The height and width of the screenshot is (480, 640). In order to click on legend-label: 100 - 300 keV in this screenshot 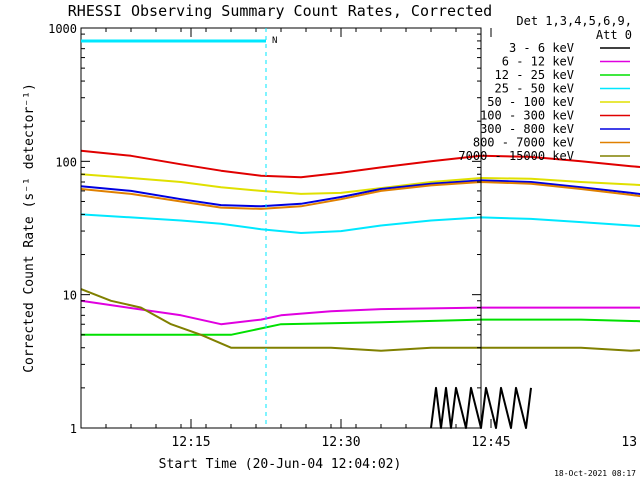, I will do `click(527, 116)`.